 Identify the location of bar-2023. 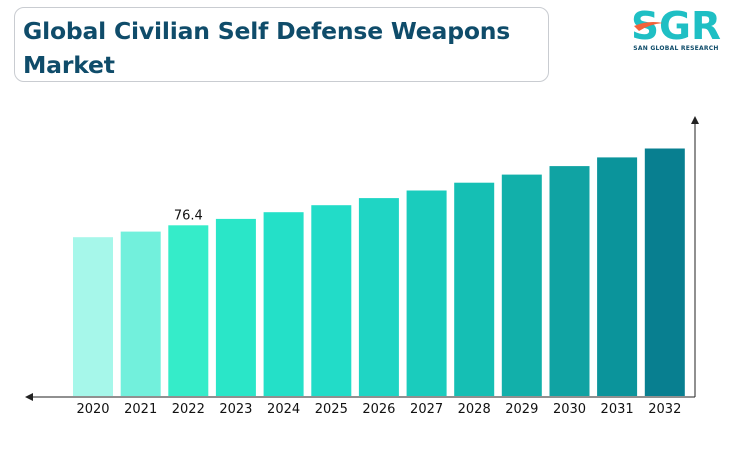
(235, 307).